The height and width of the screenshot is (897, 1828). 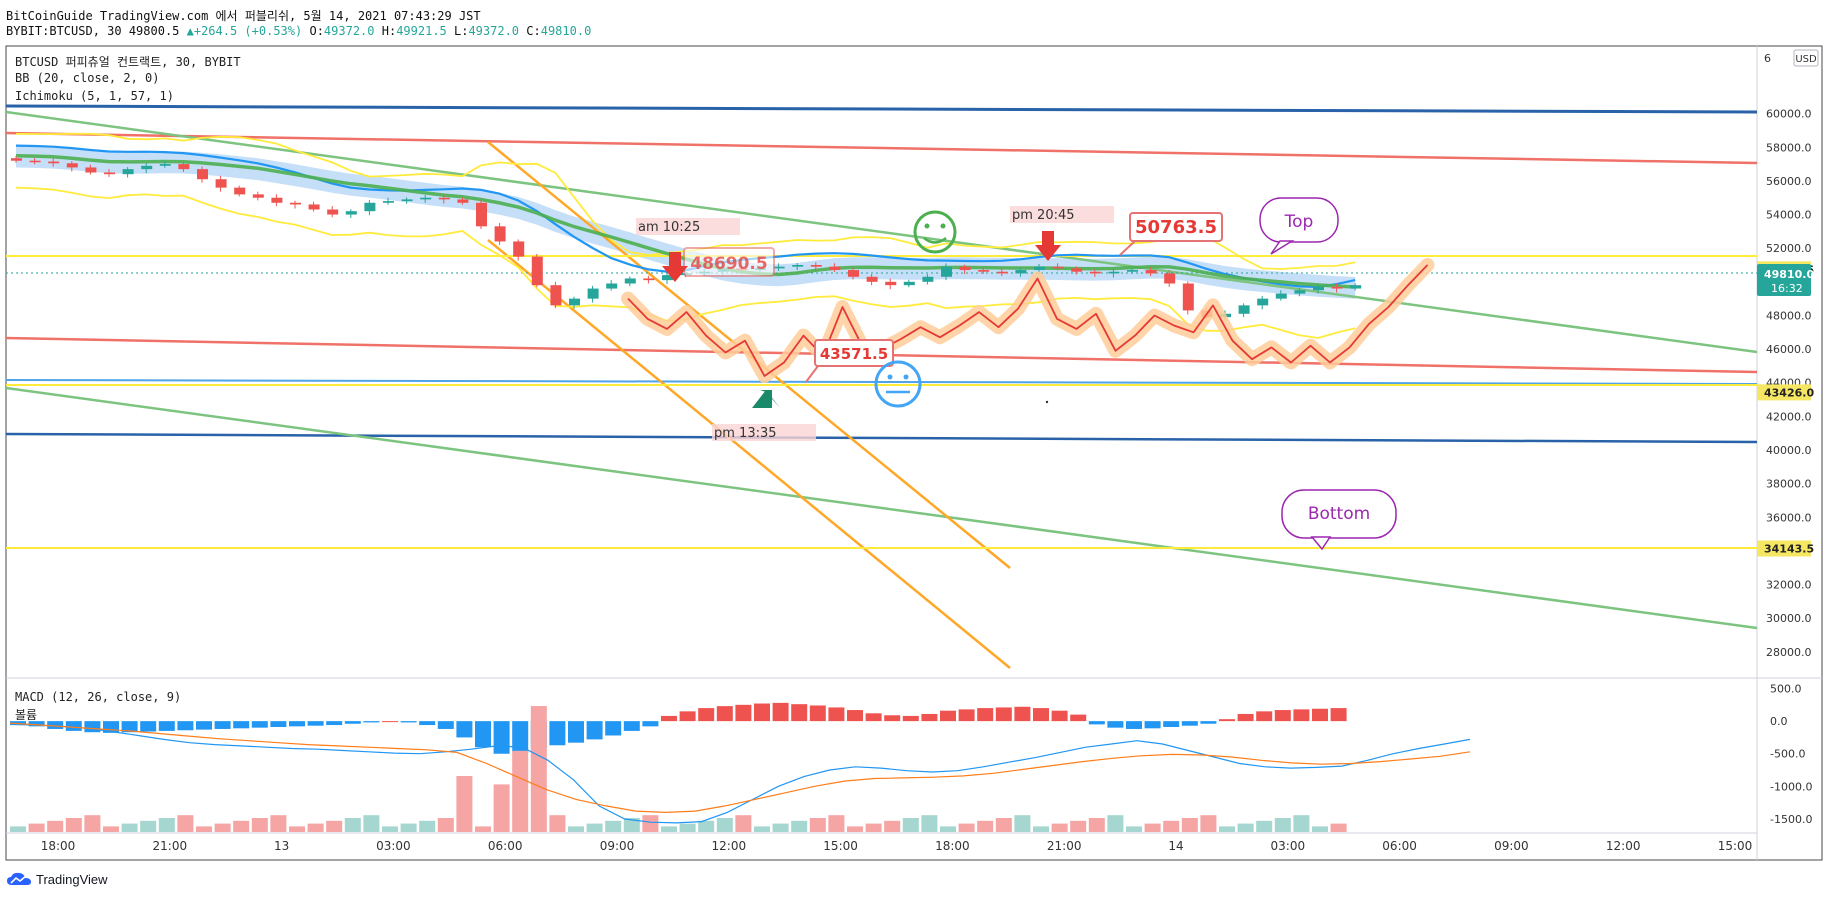 I want to click on currency-label: USD, so click(x=1806, y=59).